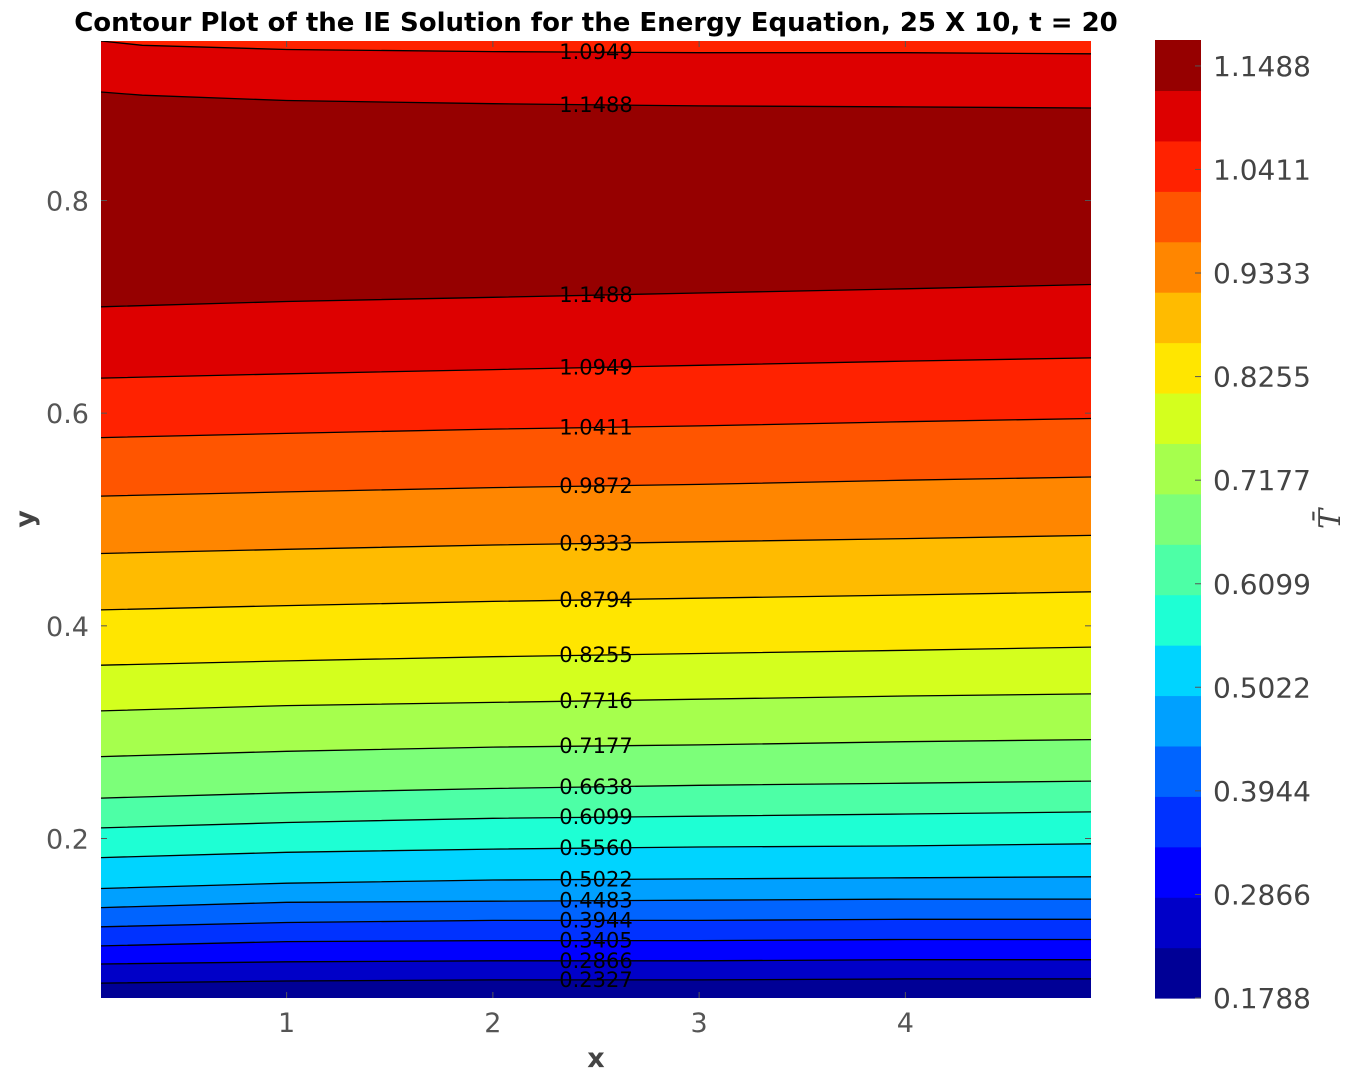 This screenshot has width=1361, height=1083. What do you see at coordinates (595, 920) in the screenshot?
I see `contour-level-label: 0.3944` at bounding box center [595, 920].